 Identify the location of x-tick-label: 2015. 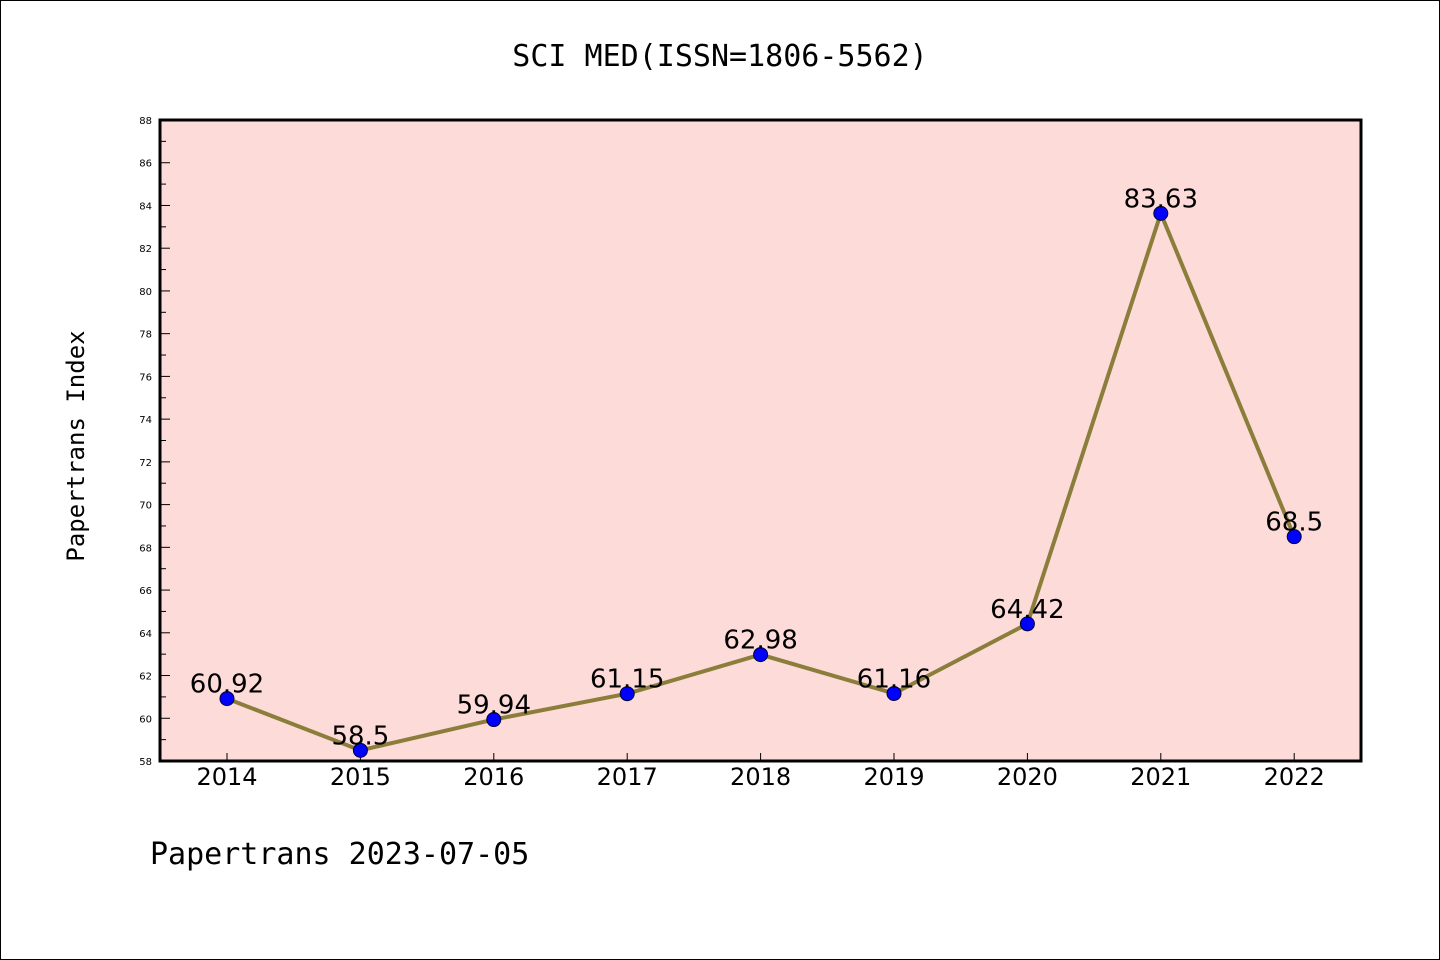
(360, 777).